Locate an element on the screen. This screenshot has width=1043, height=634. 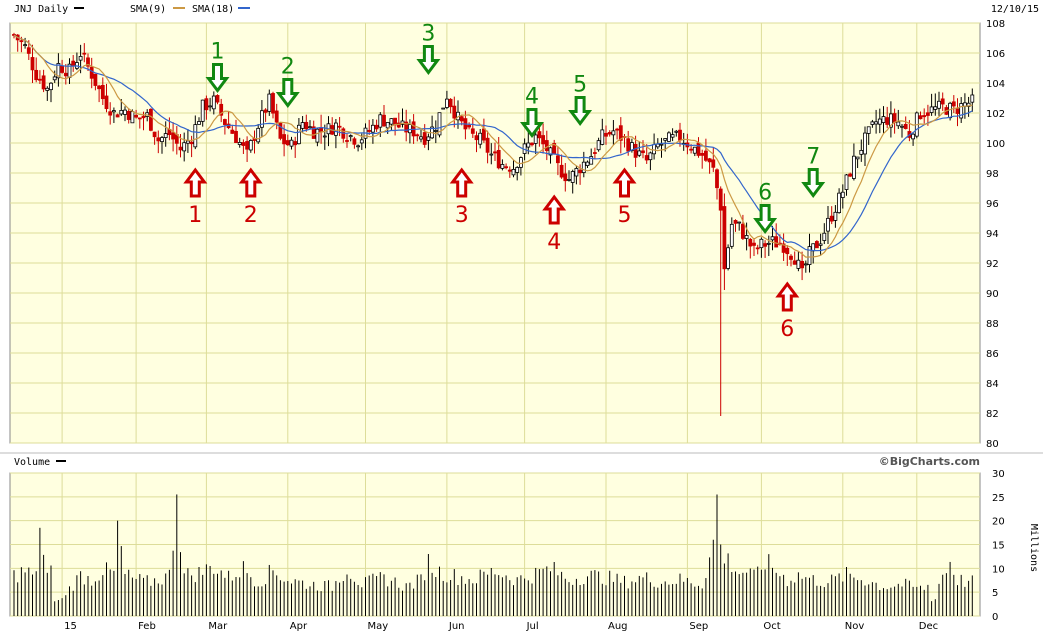
x-tick-label: Sep is located at coordinates (698, 626).